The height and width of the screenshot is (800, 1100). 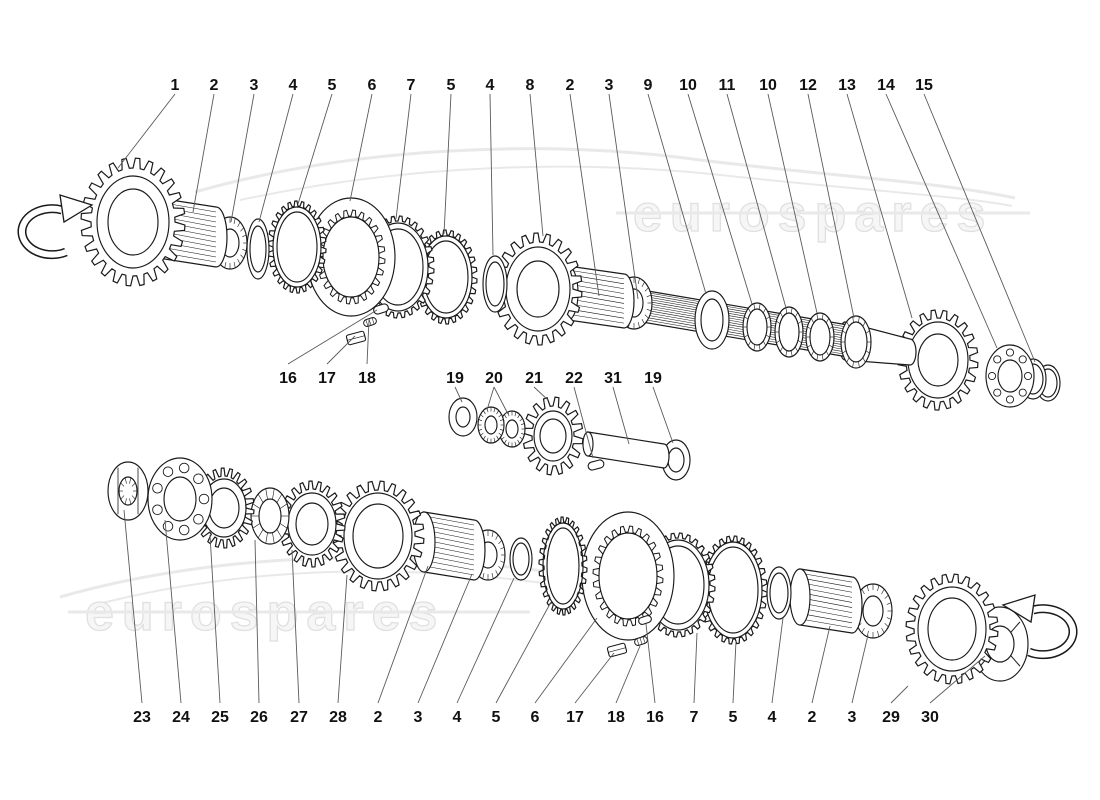 What do you see at coordinates (626, 186) in the screenshot?
I see `car-silhouette-swoosh` at bounding box center [626, 186].